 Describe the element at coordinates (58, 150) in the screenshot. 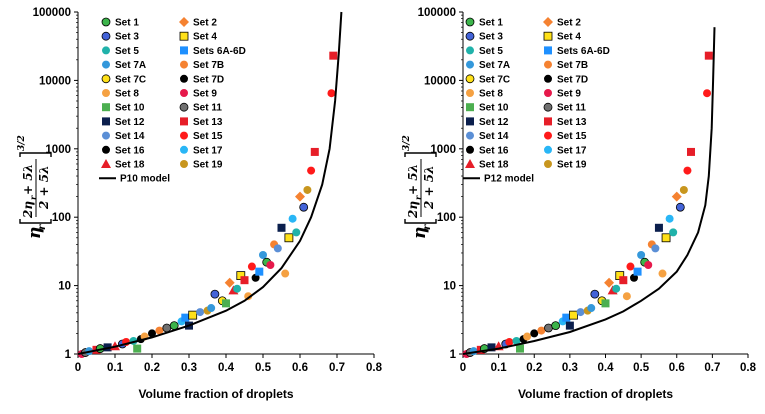

I see `y-tick-label: 1000` at that location.